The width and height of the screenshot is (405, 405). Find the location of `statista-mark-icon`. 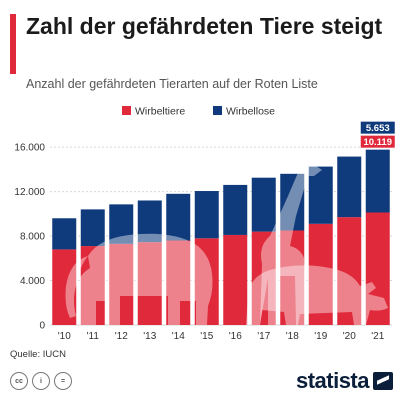

statista-mark-icon is located at coordinates (383, 381).